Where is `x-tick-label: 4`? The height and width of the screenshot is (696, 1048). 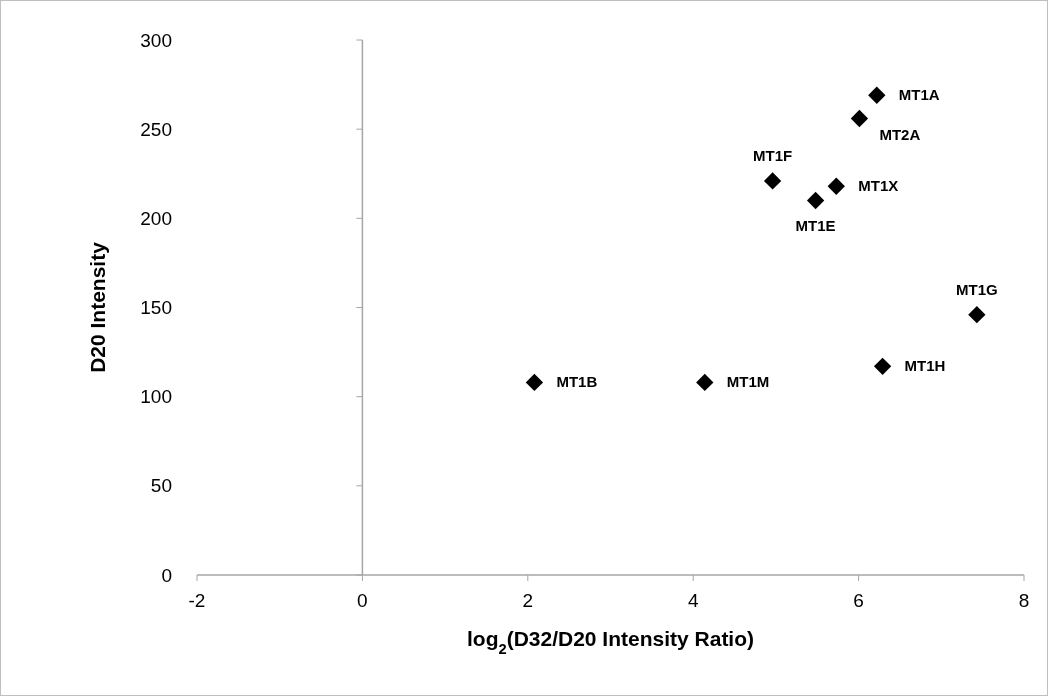 x-tick-label: 4 is located at coordinates (693, 600).